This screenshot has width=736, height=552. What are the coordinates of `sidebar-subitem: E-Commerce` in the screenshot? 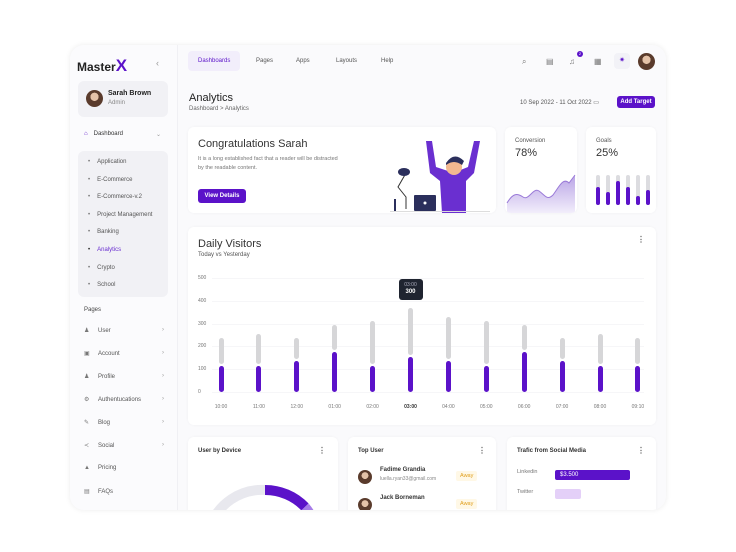 It's located at (110, 180).